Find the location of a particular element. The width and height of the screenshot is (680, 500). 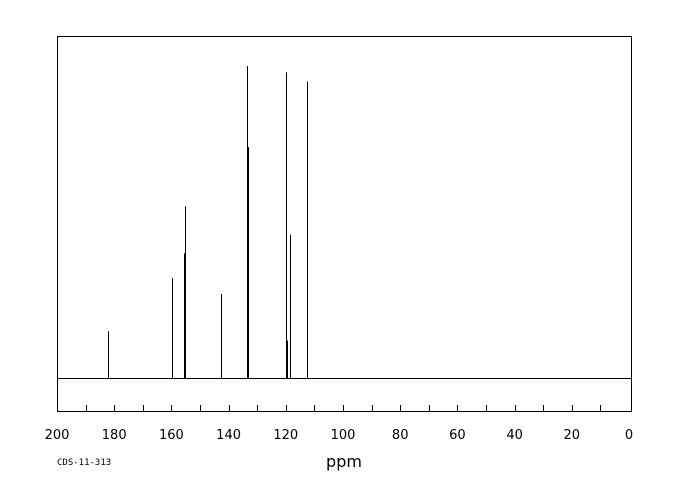

x-tick-label: 160 is located at coordinates (171, 435).